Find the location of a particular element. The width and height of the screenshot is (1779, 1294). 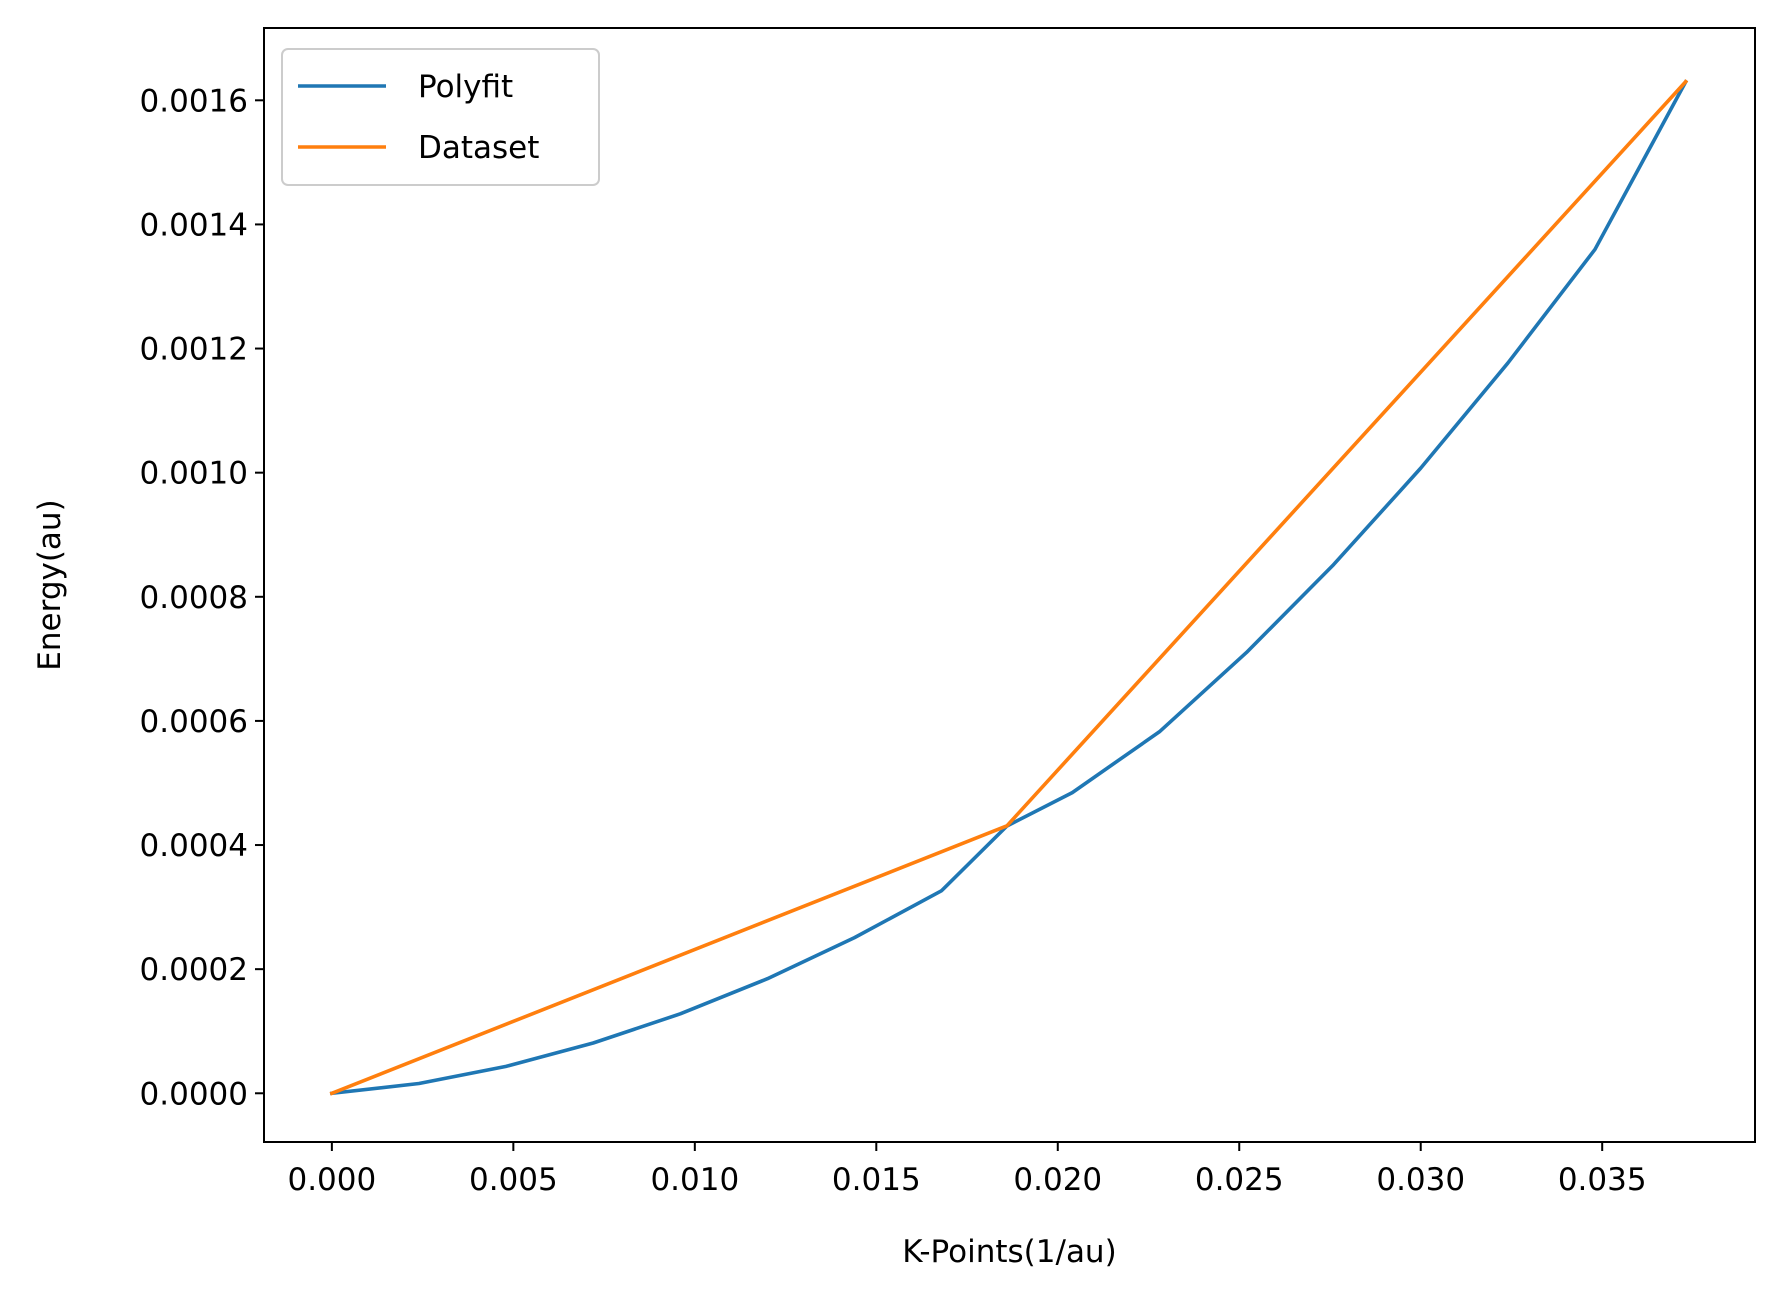

y-tick-label: 0.0010 is located at coordinates (194, 474).